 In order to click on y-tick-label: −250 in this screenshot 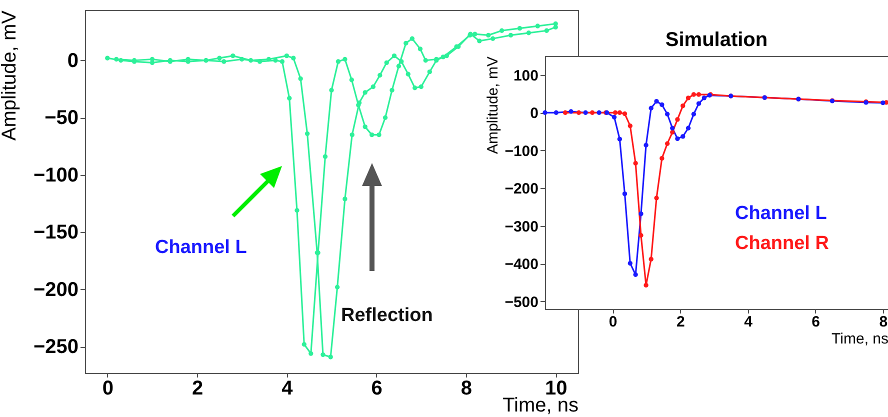, I will do `click(55, 347)`.